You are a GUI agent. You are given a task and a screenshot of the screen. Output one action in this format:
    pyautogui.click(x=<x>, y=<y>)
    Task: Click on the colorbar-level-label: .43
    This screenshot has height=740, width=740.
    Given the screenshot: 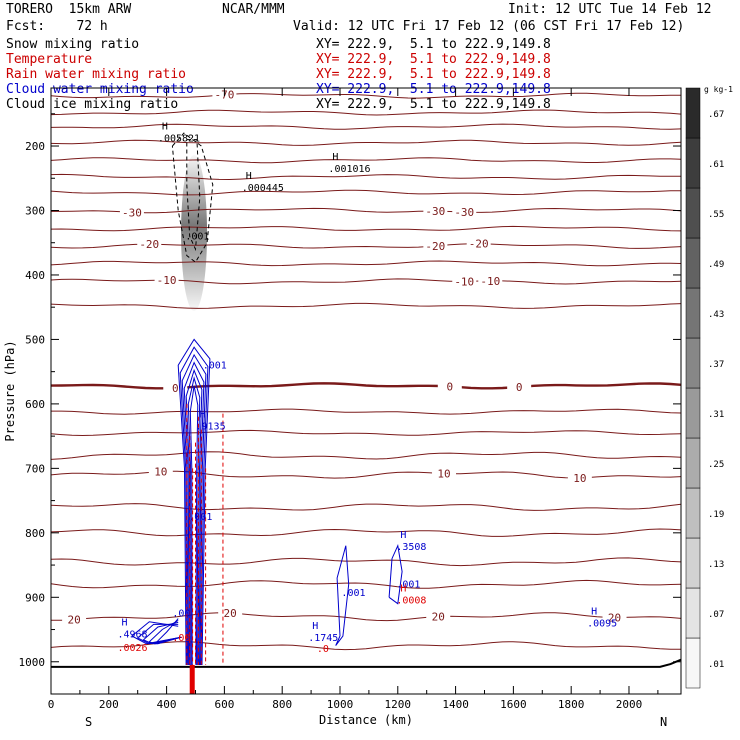 What is the action you would take?
    pyautogui.click(x=716, y=315)
    